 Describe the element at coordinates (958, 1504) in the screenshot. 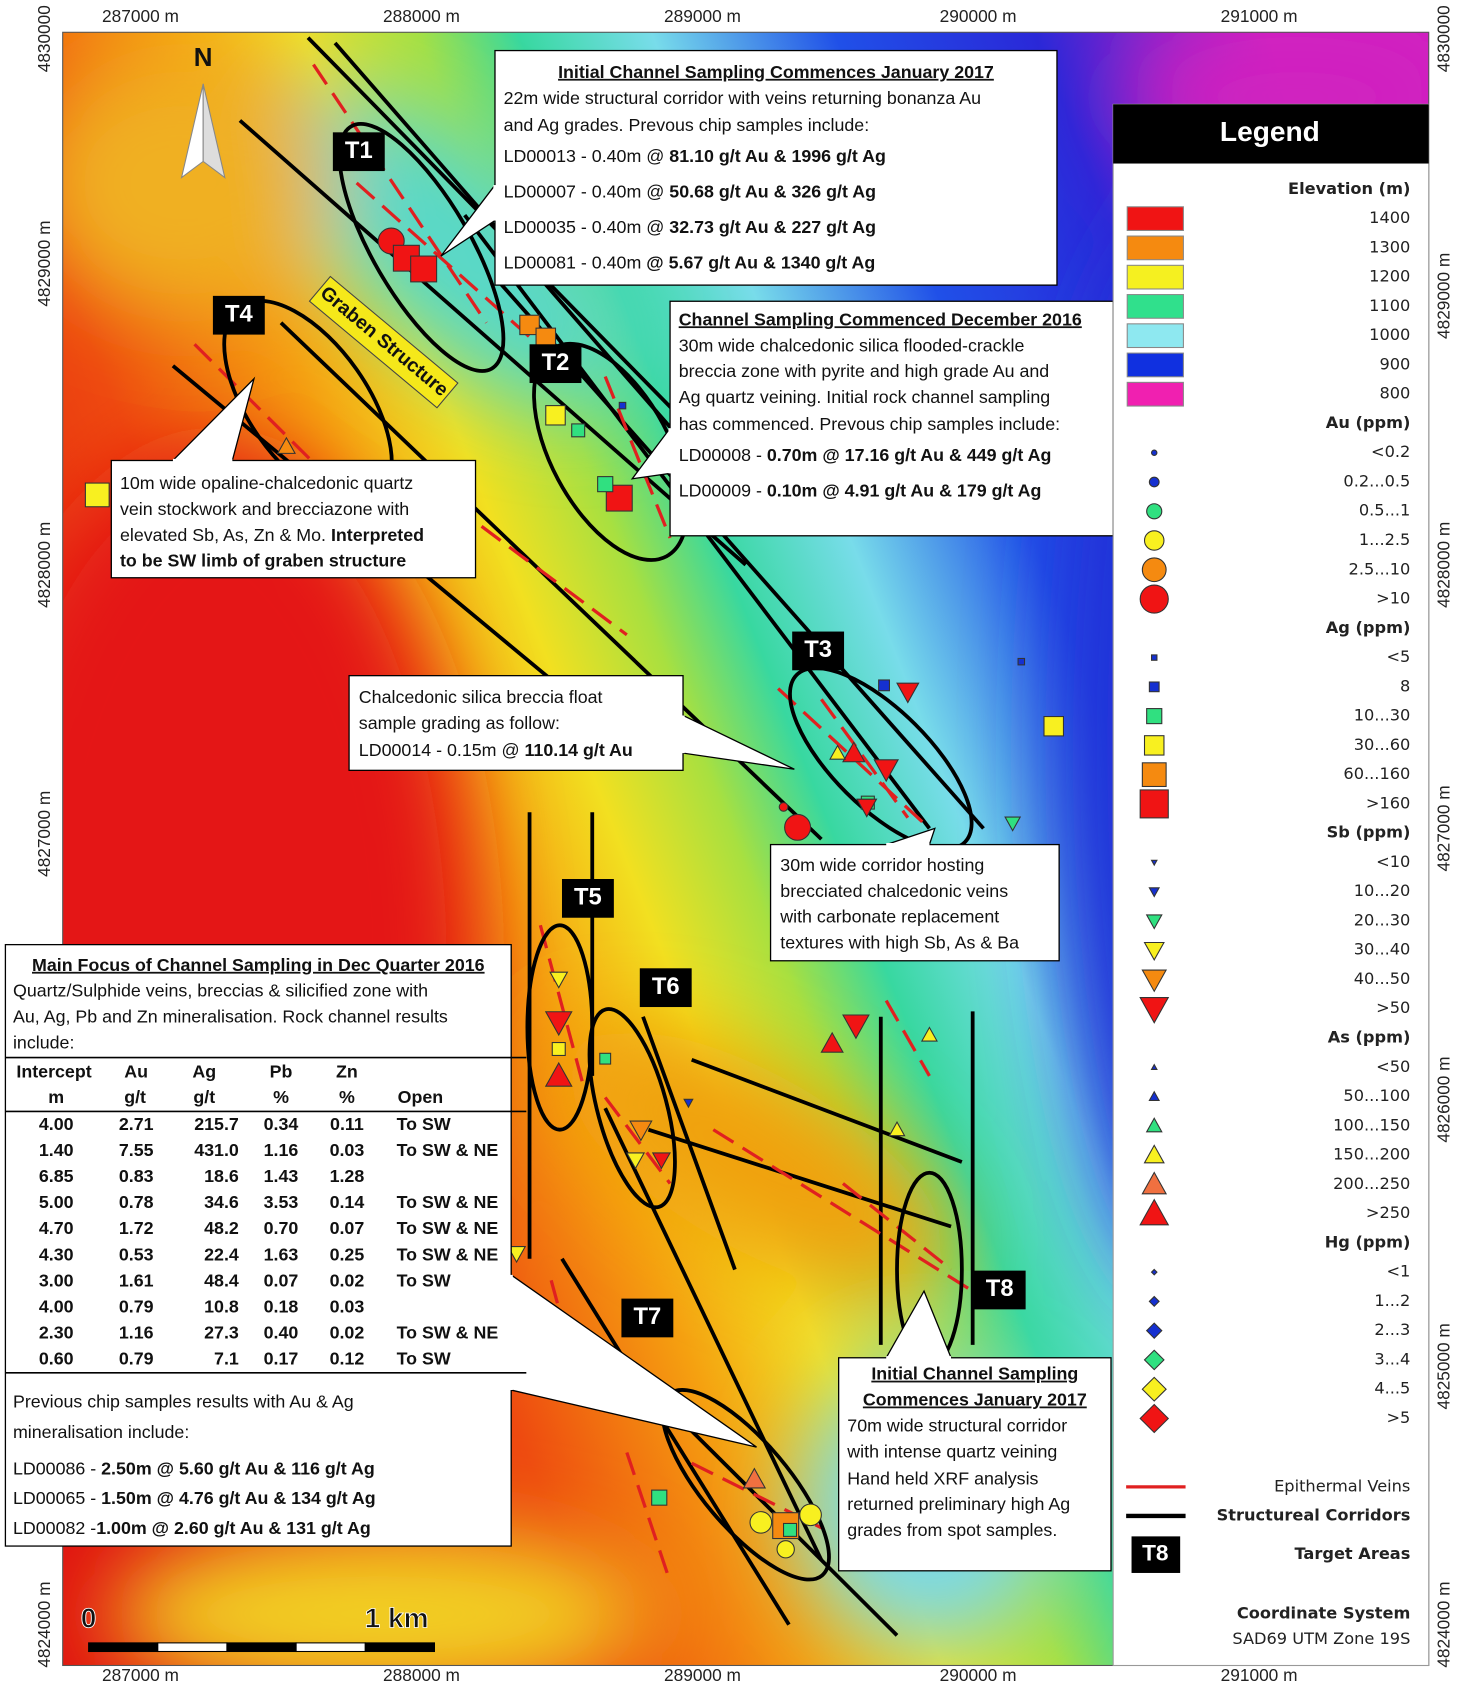

I see `callout-text: returned preliminary high Ag` at that location.